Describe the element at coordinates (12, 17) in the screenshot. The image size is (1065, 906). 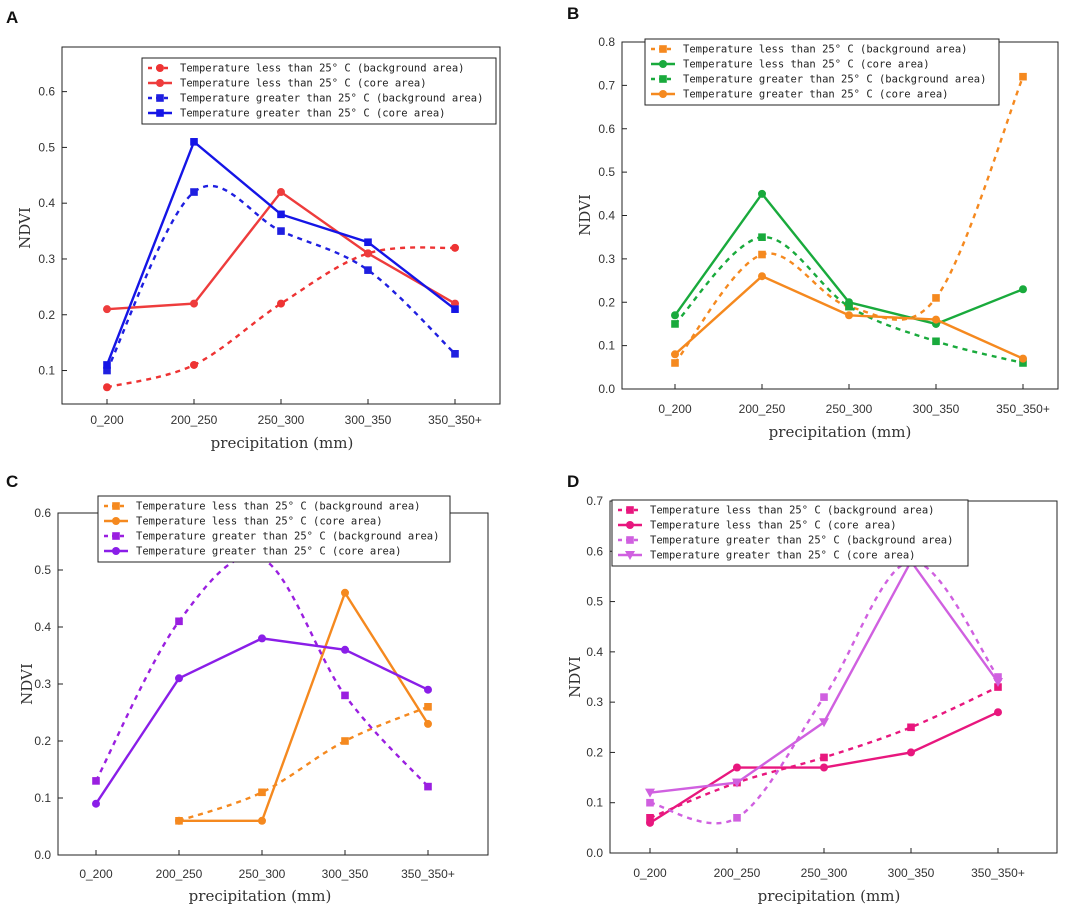
I see `panel-letter: A` at that location.